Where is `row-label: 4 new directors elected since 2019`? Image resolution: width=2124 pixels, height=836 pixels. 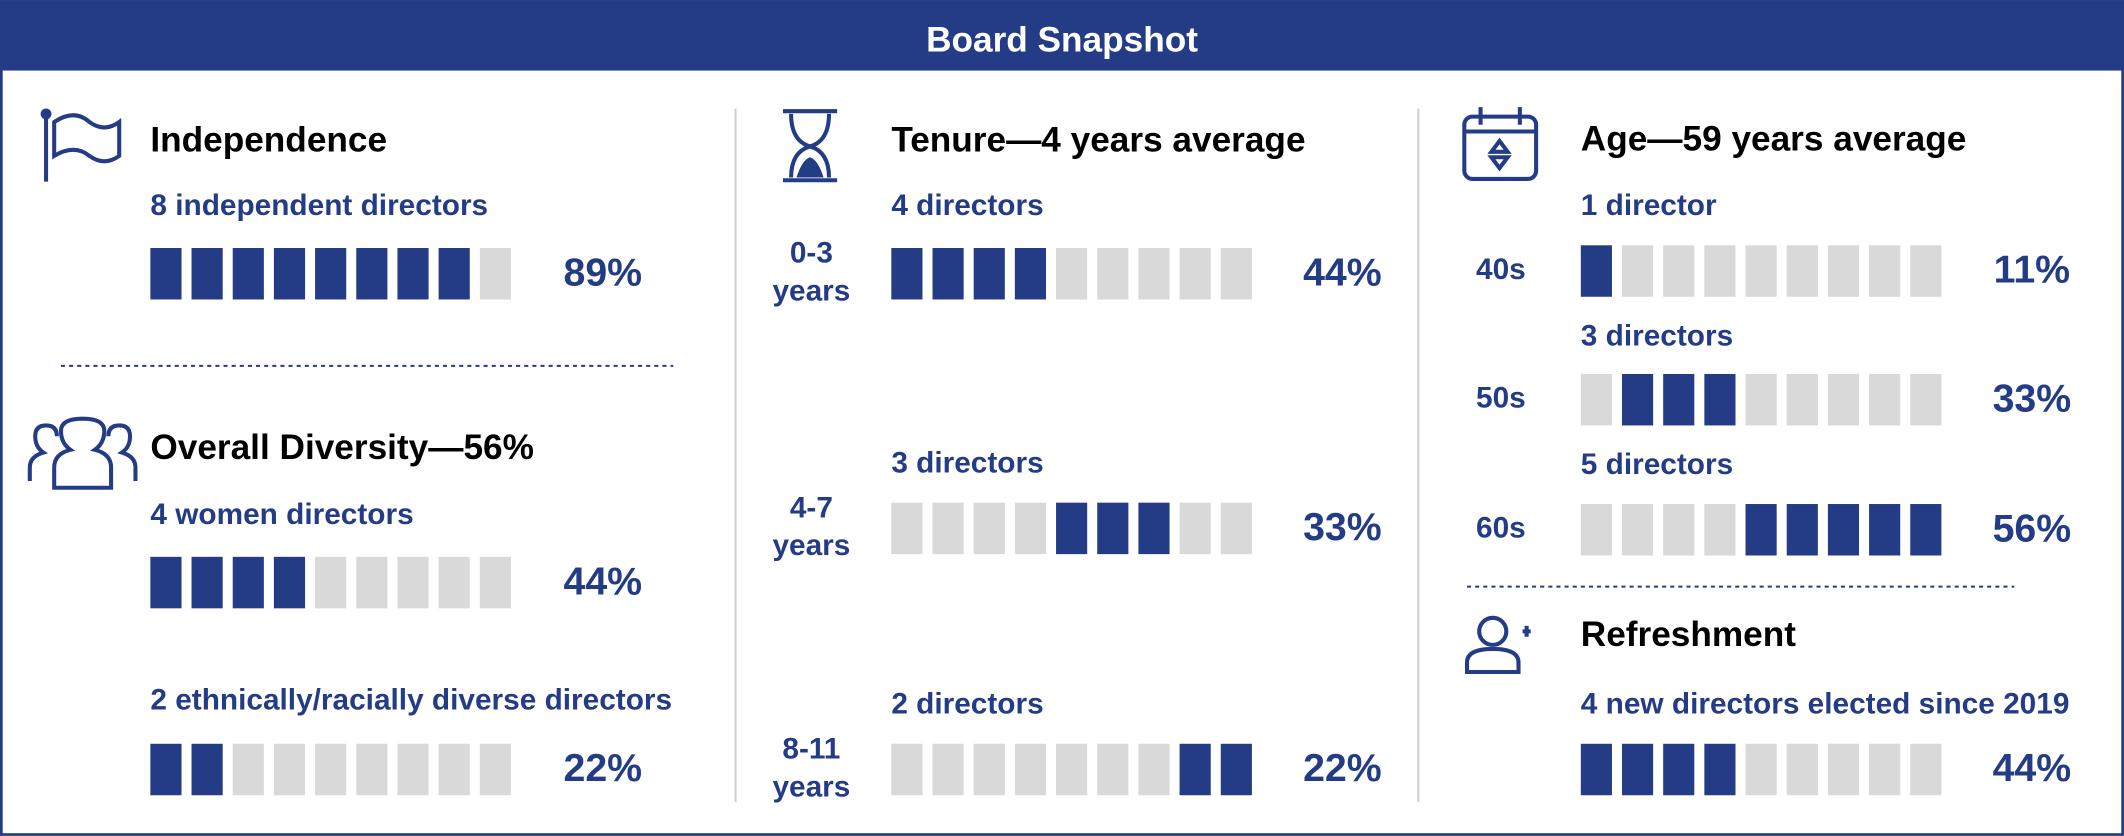
row-label: 4 new directors elected since 2019 is located at coordinates (1825, 704).